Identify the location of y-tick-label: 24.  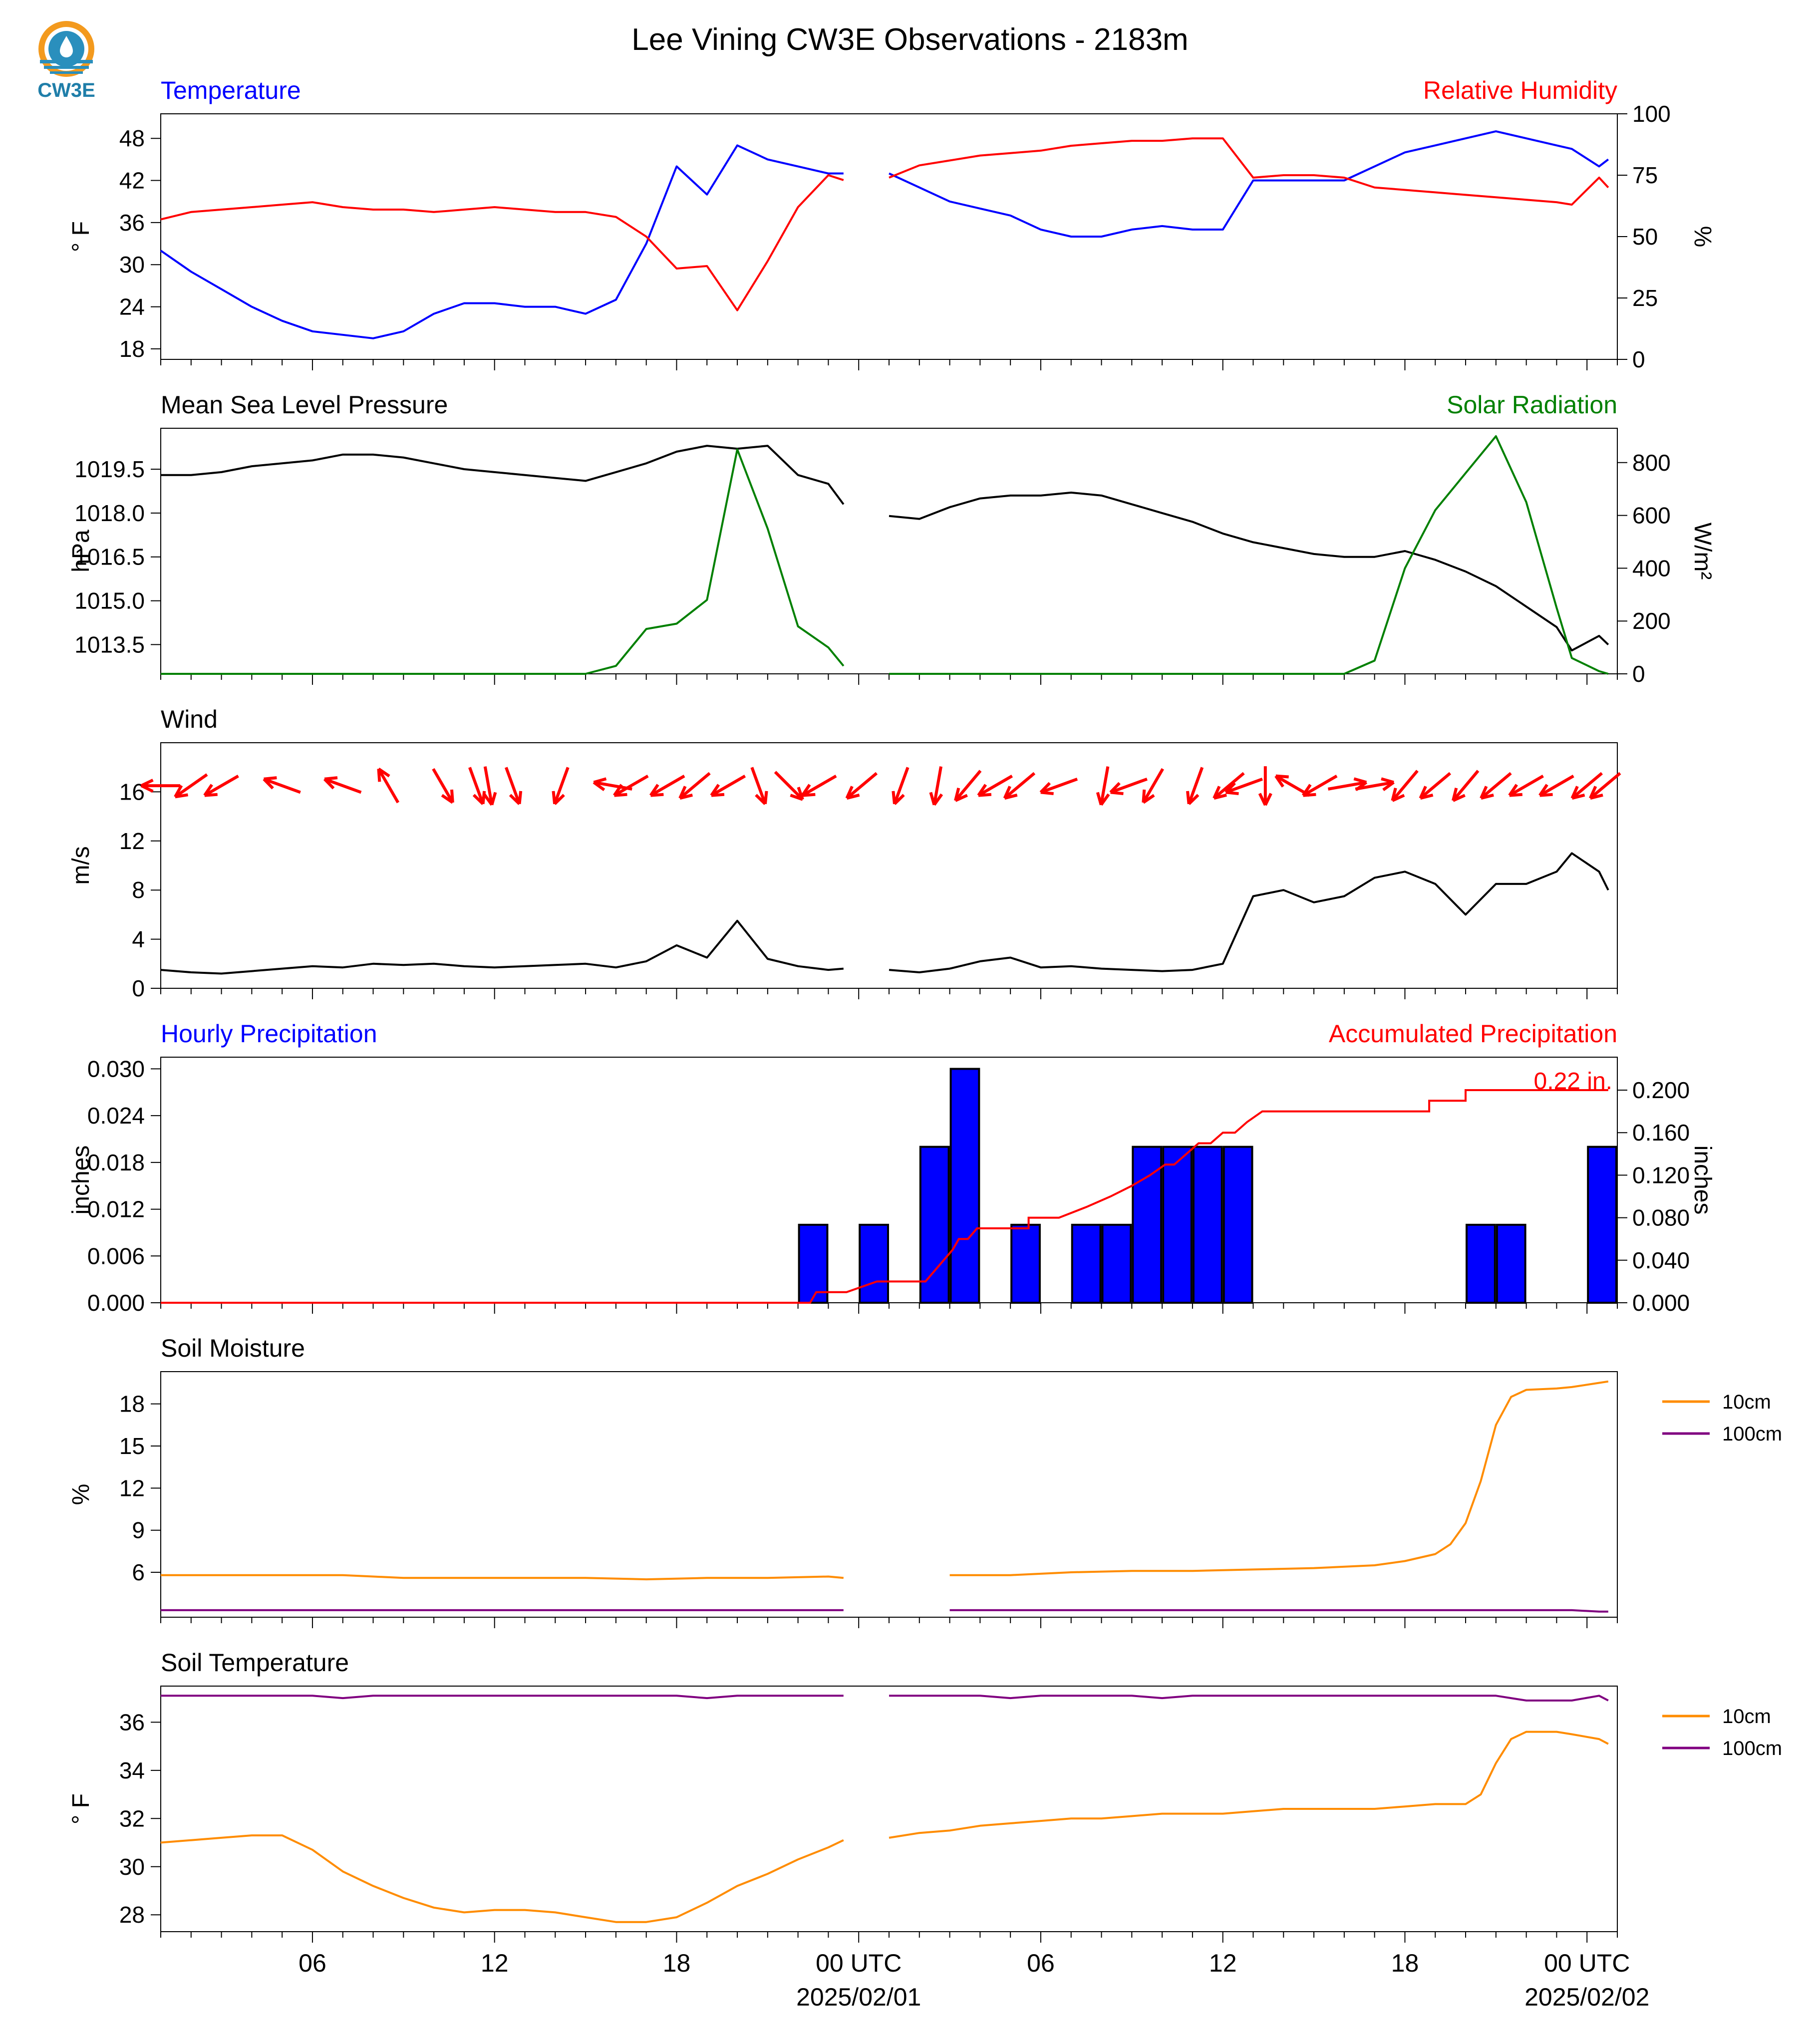
(132, 307).